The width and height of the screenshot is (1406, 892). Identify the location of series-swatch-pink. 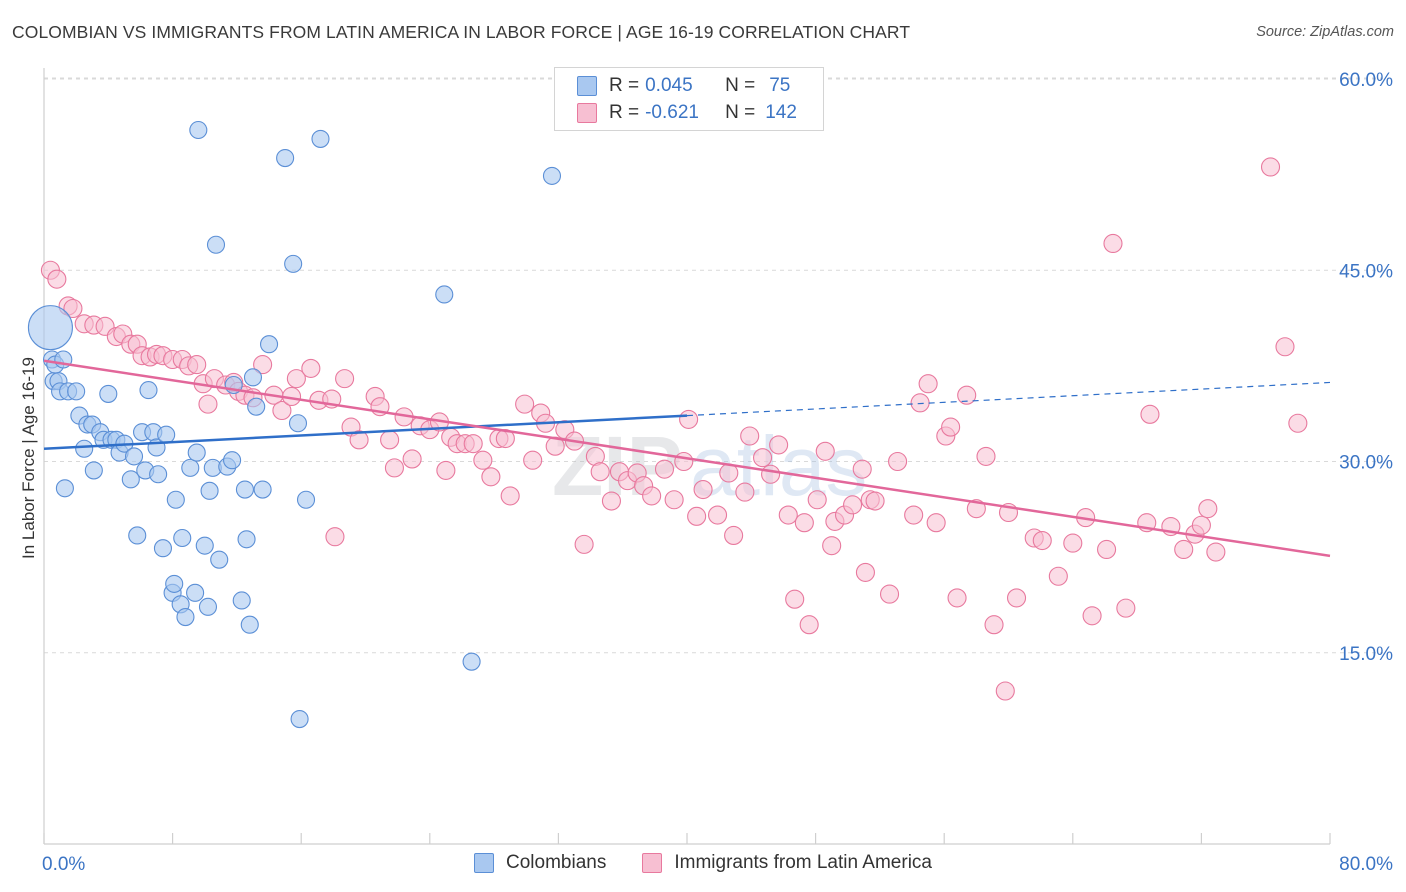
(652, 863).